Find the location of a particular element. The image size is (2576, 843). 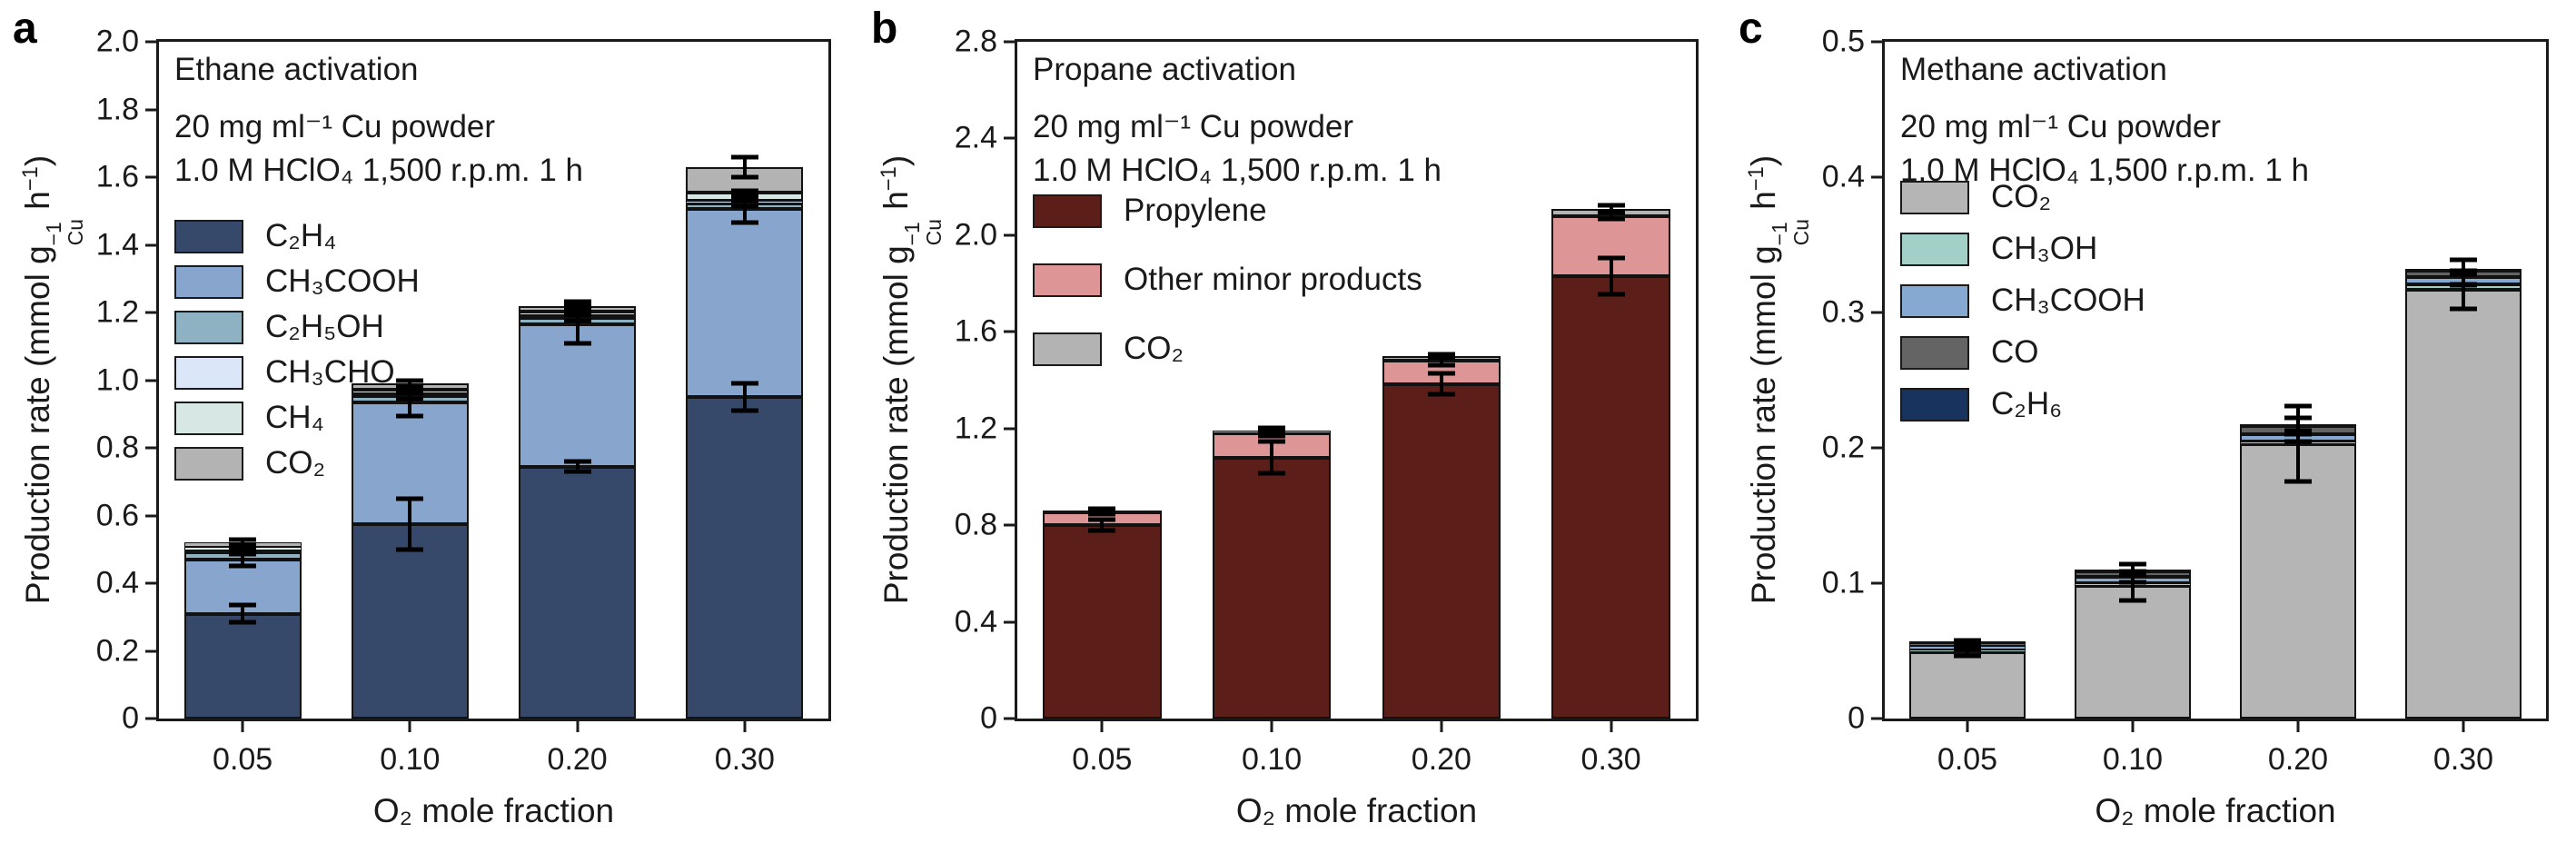

legend-item-ch3cho: CH₃CHO is located at coordinates (284, 373).